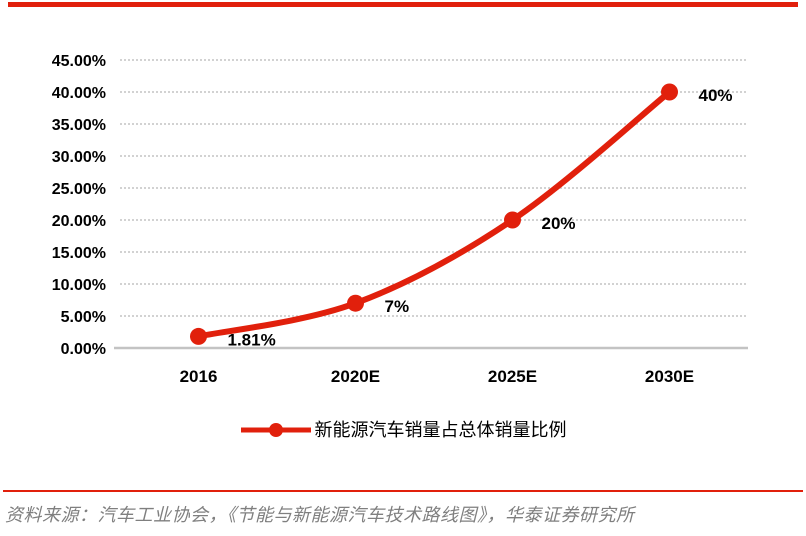  What do you see at coordinates (83, 317) in the screenshot?
I see `y-tick-label: 5.00%` at bounding box center [83, 317].